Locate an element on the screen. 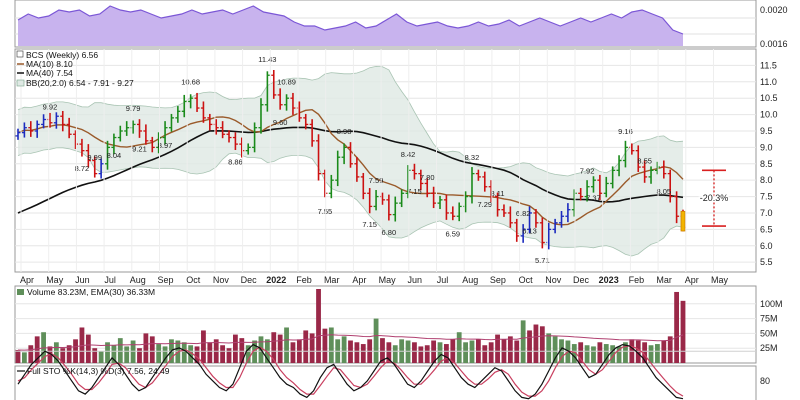  x-axis-label: Dec is located at coordinates (581, 280).